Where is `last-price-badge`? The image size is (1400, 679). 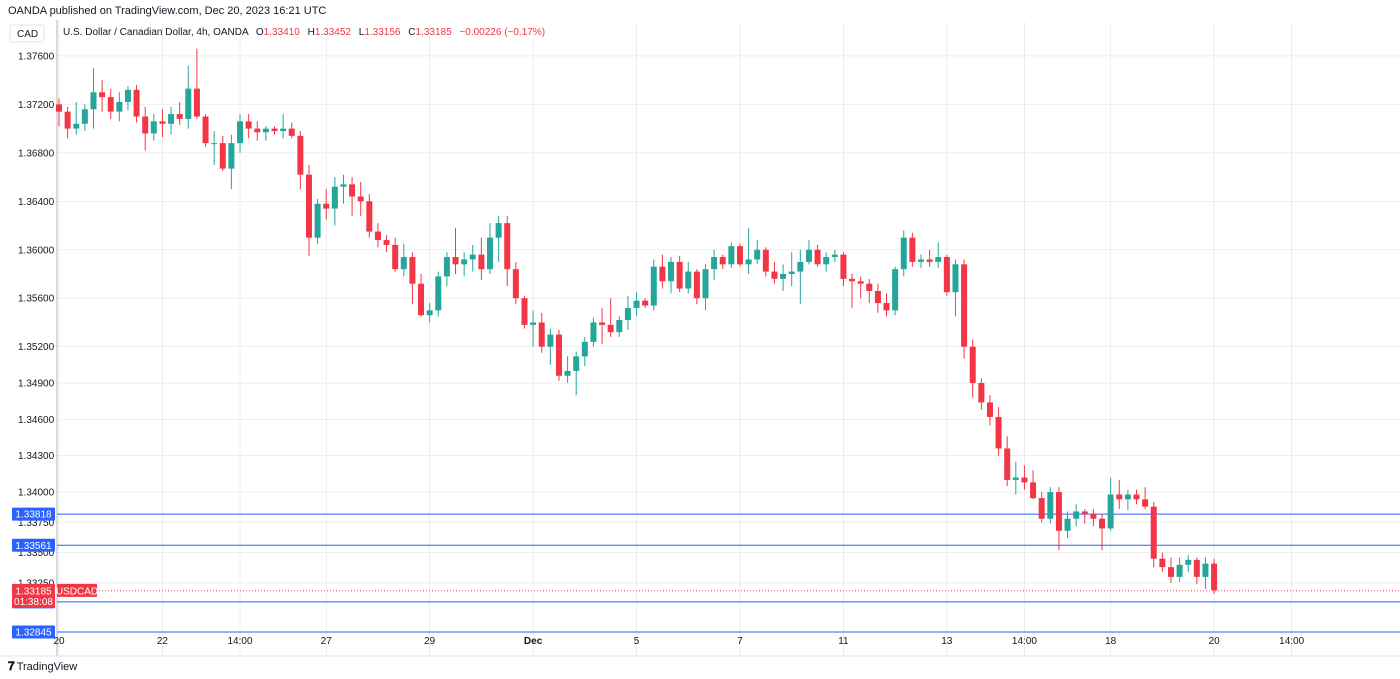 last-price-badge is located at coordinates (33, 595).